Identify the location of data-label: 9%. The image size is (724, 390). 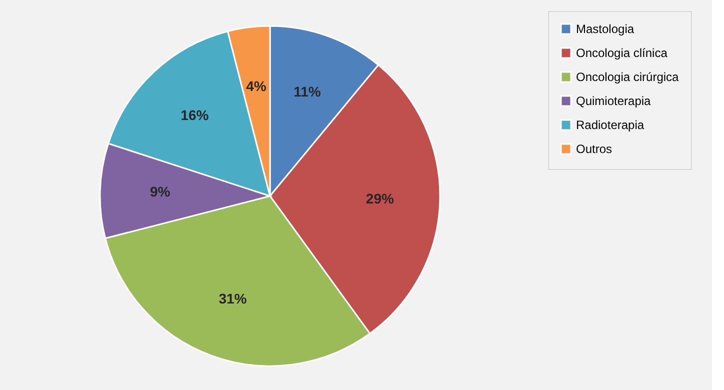
(160, 192).